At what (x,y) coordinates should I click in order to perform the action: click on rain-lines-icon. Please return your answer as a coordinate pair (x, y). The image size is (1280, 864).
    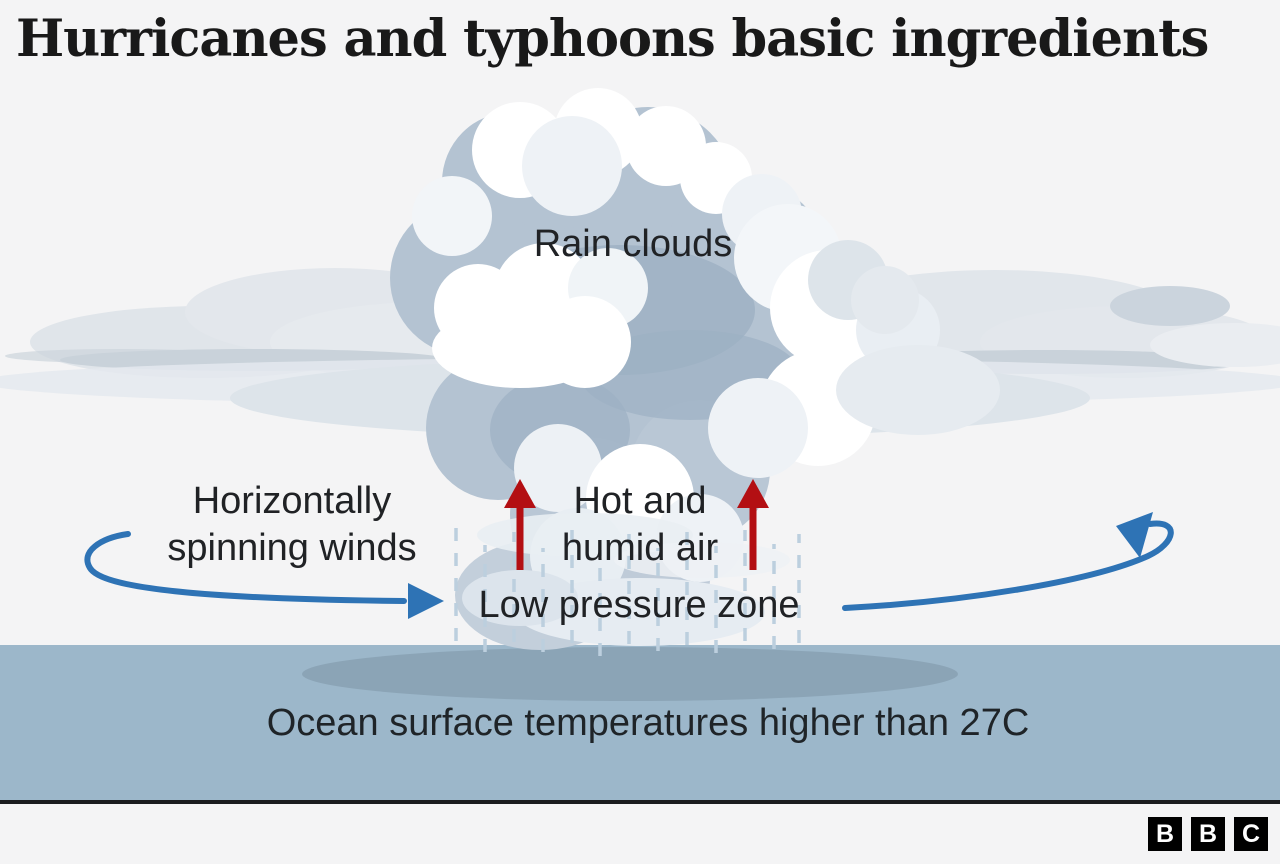
    Looking at the image, I should click on (627, 593).